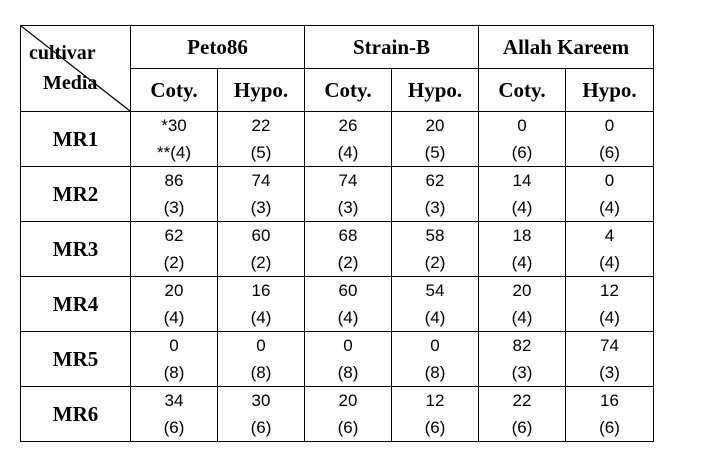  Describe the element at coordinates (522, 180) in the screenshot. I see `percent-value: 14` at that location.